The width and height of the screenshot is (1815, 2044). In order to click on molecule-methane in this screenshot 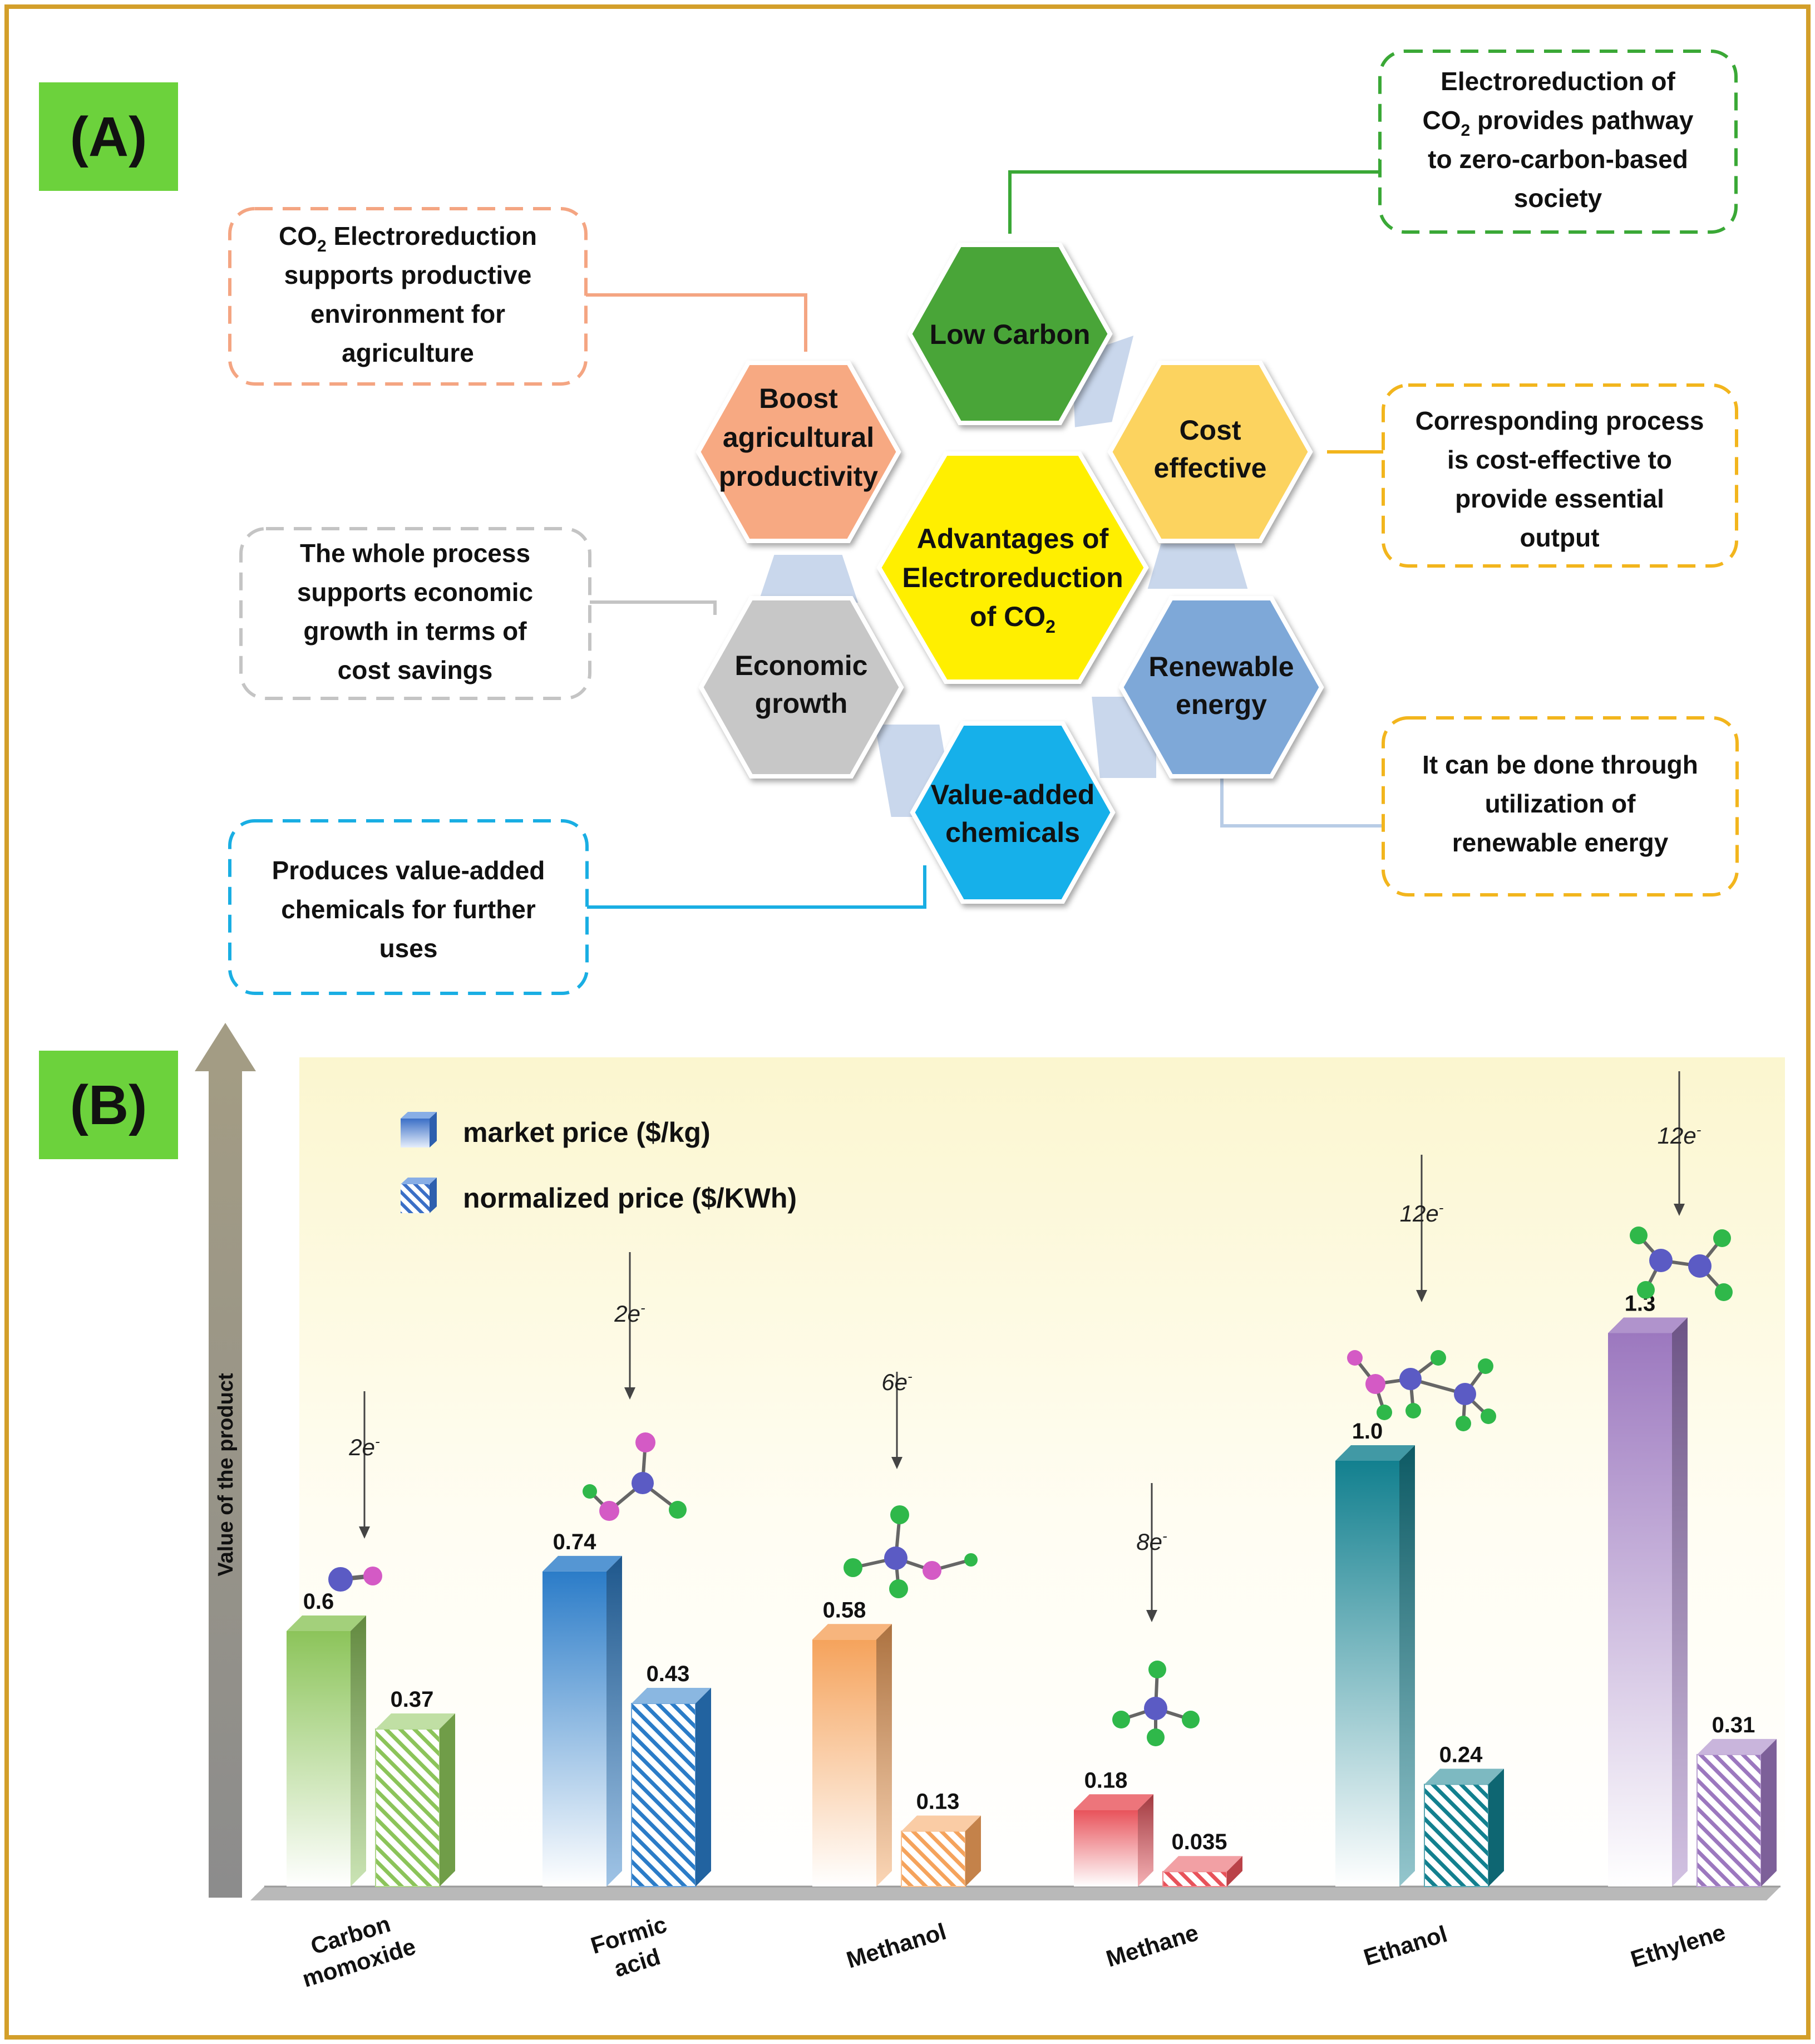, I will do `click(1156, 1703)`.